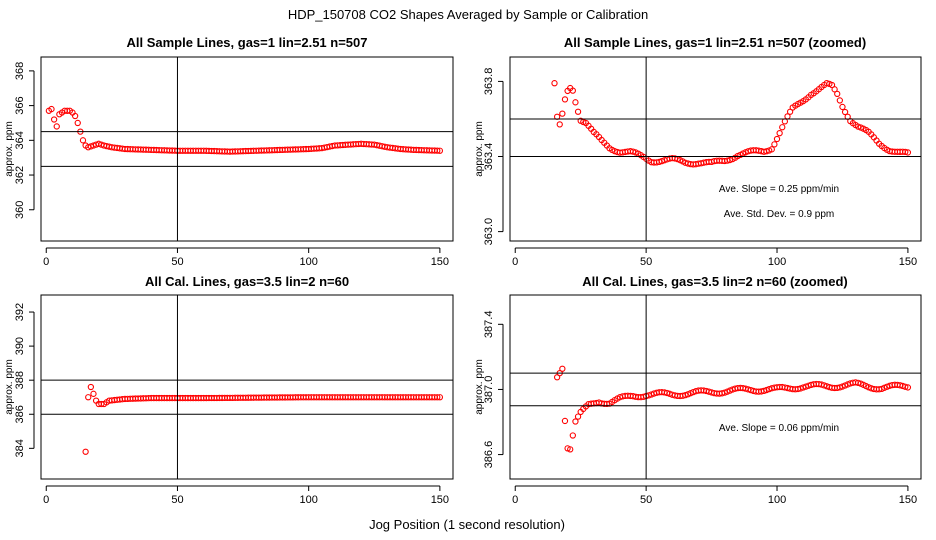 This screenshot has height=540, width=936. I want to click on y-tick-label: 390, so click(20, 346).